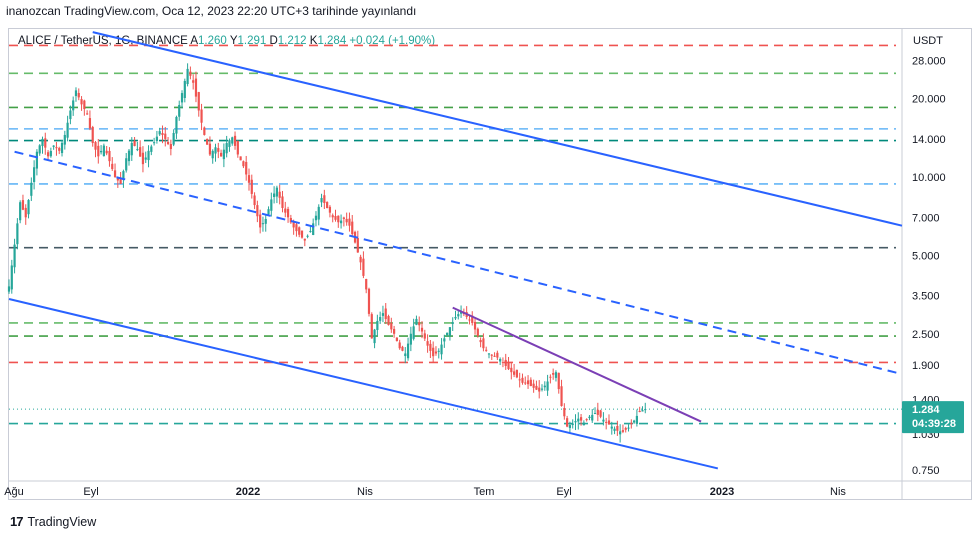 This screenshot has height=539, width=980. Describe the element at coordinates (929, 178) in the screenshot. I see `y-tick-label: 10.000` at that location.